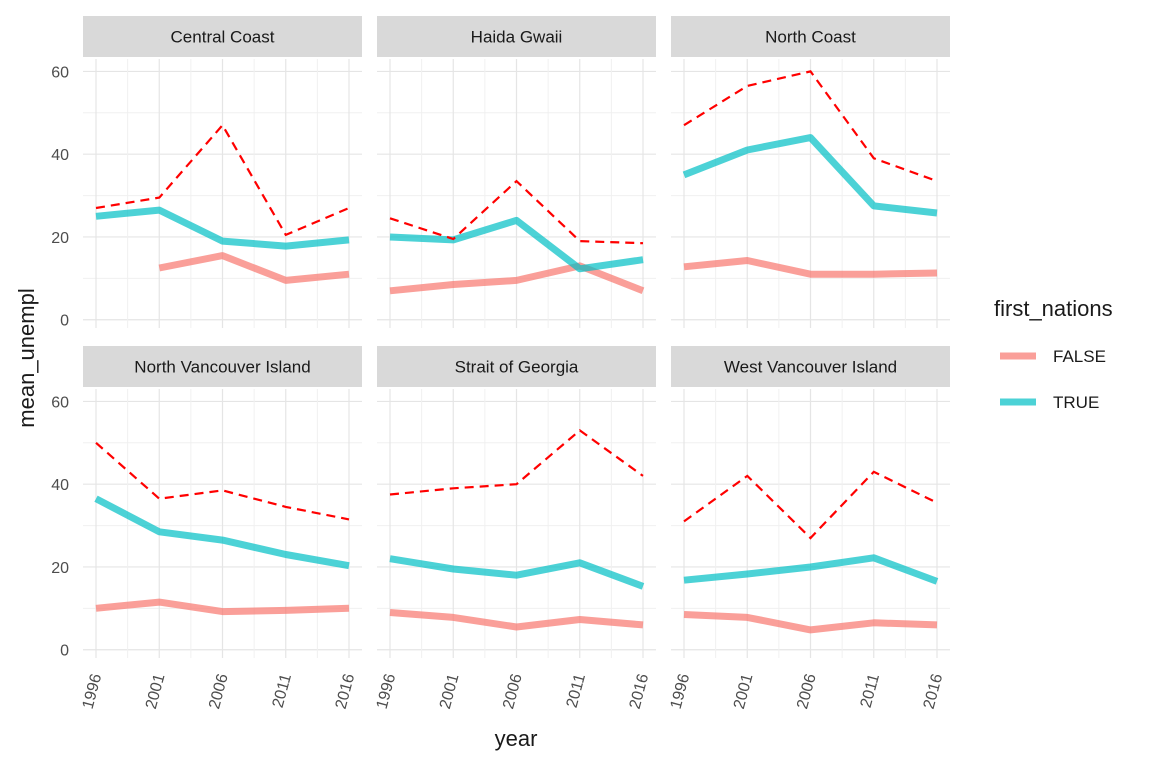  Describe the element at coordinates (516, 738) in the screenshot. I see `x-axis-title: year` at that location.